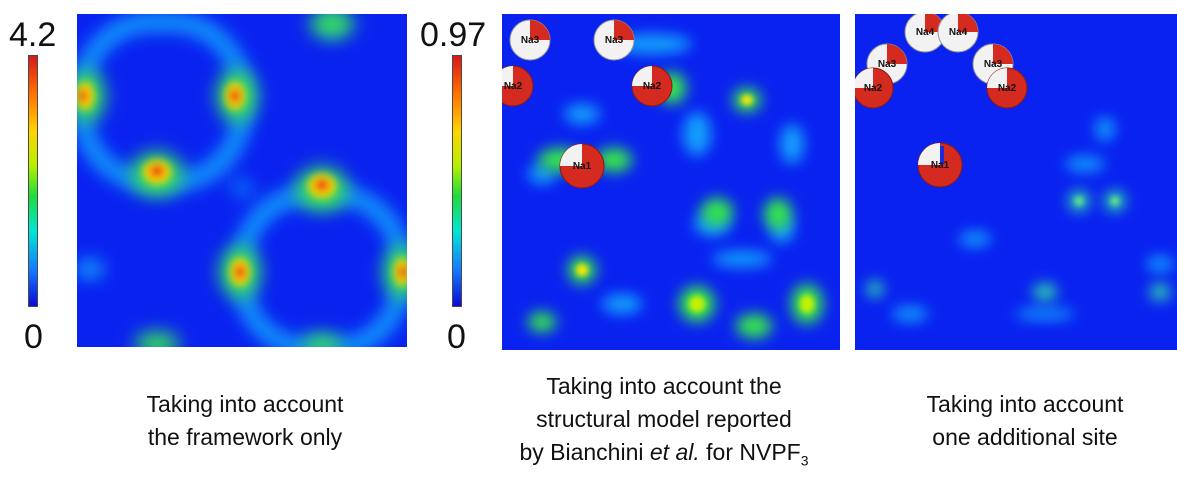 The image size is (1177, 478). I want to click on panel1-caption-line1: Taking into account, so click(245, 404).